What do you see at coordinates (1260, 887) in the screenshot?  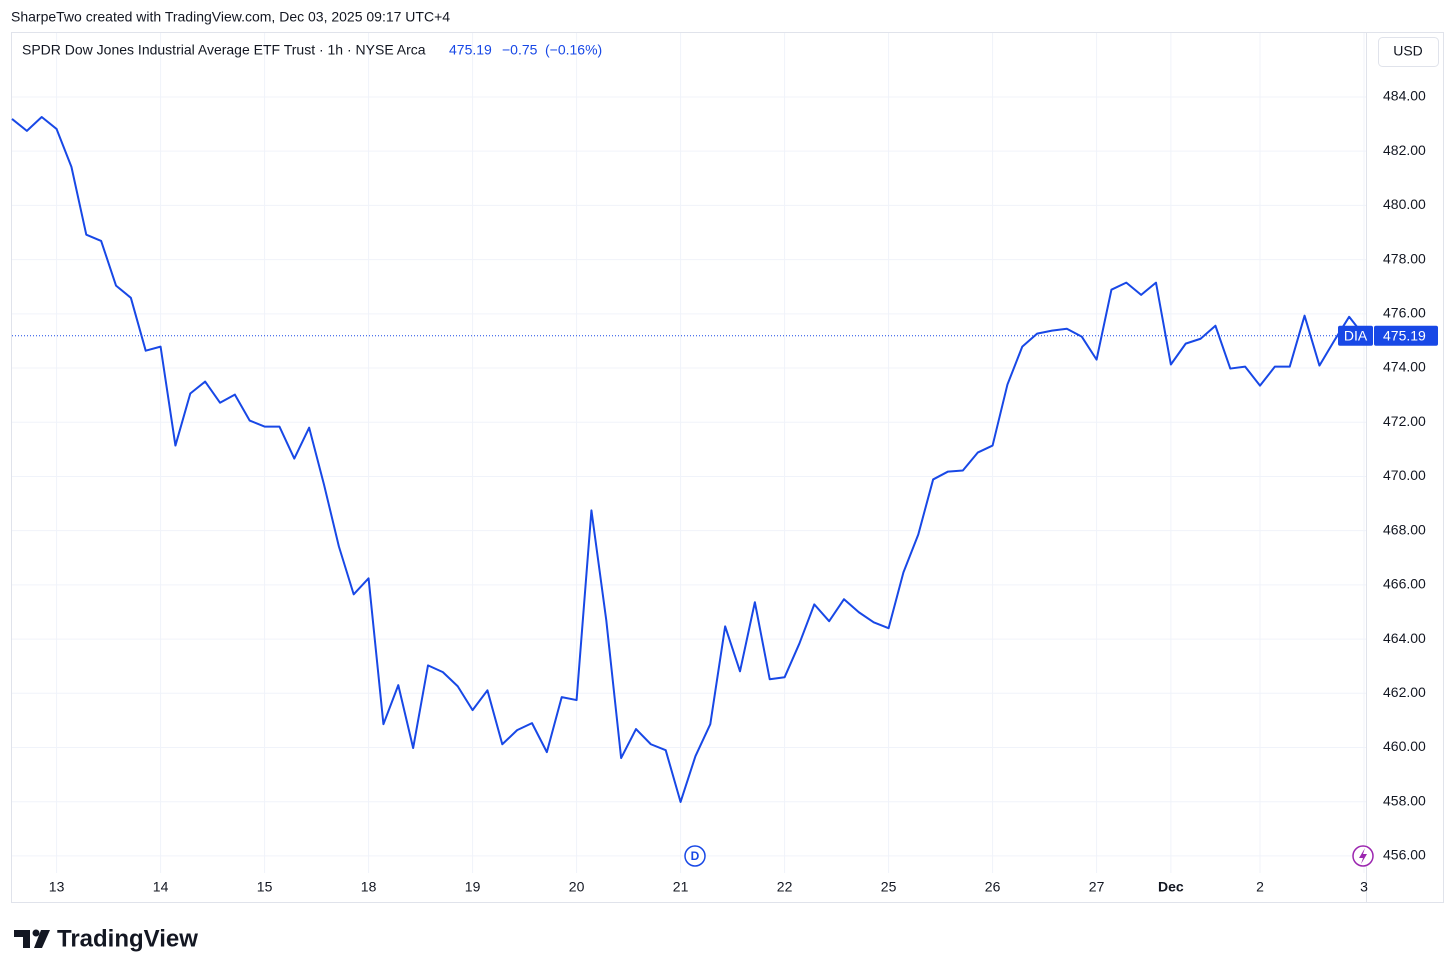 I see `x-tick-label: 2` at bounding box center [1260, 887].